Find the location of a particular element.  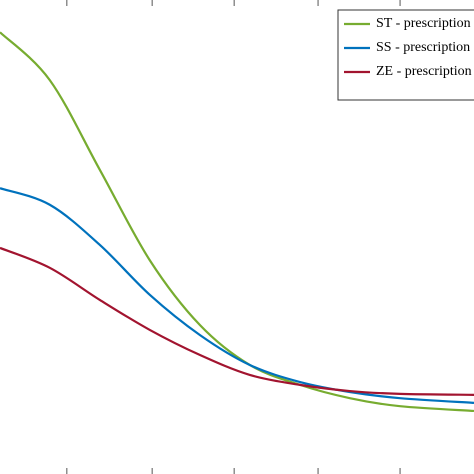

legend-label: ZE - prescription is located at coordinates (424, 71).